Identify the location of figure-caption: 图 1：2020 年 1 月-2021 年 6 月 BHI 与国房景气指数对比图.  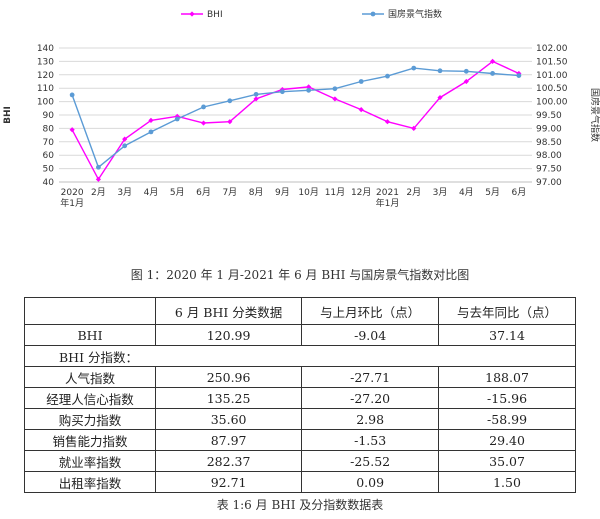
(300, 275).